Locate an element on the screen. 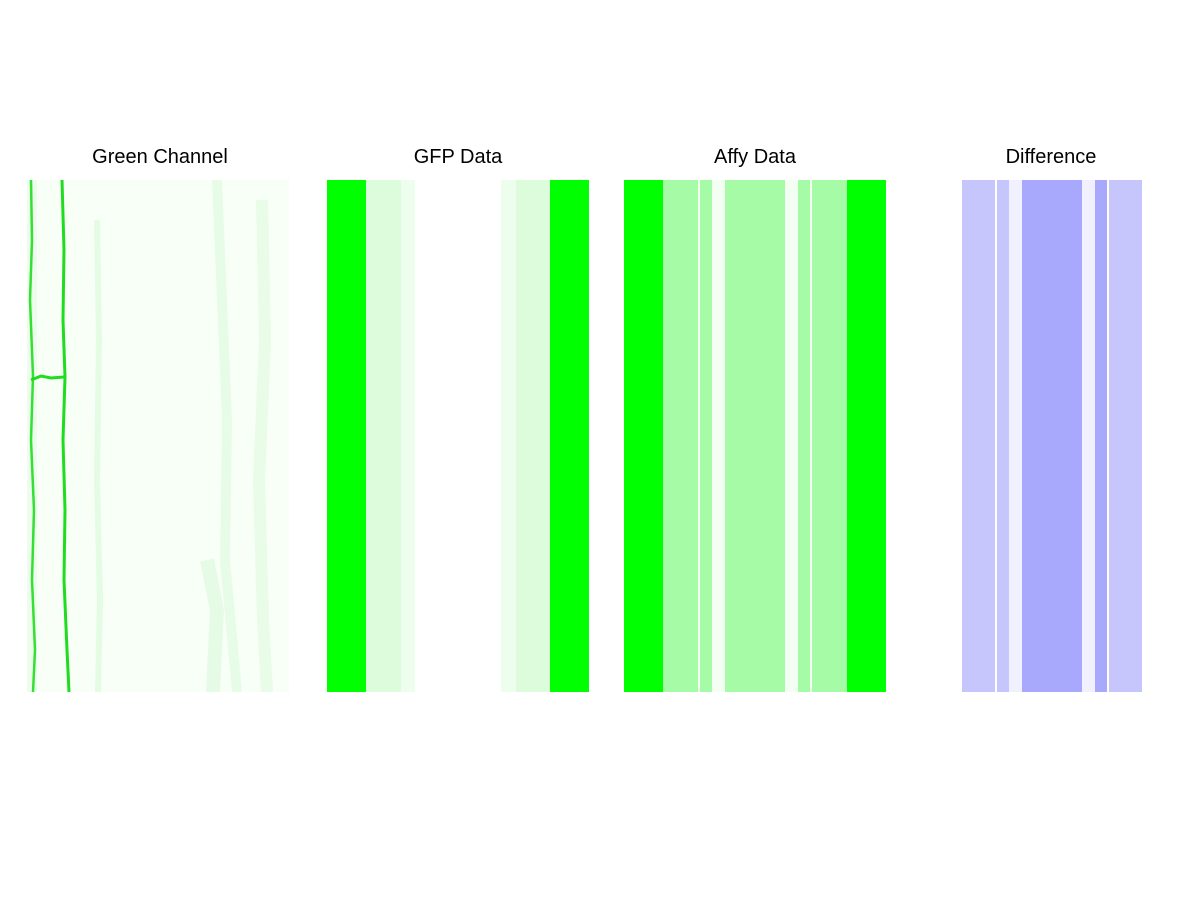 The width and height of the screenshot is (1200, 900). microscopy-image is located at coordinates (160, 436).